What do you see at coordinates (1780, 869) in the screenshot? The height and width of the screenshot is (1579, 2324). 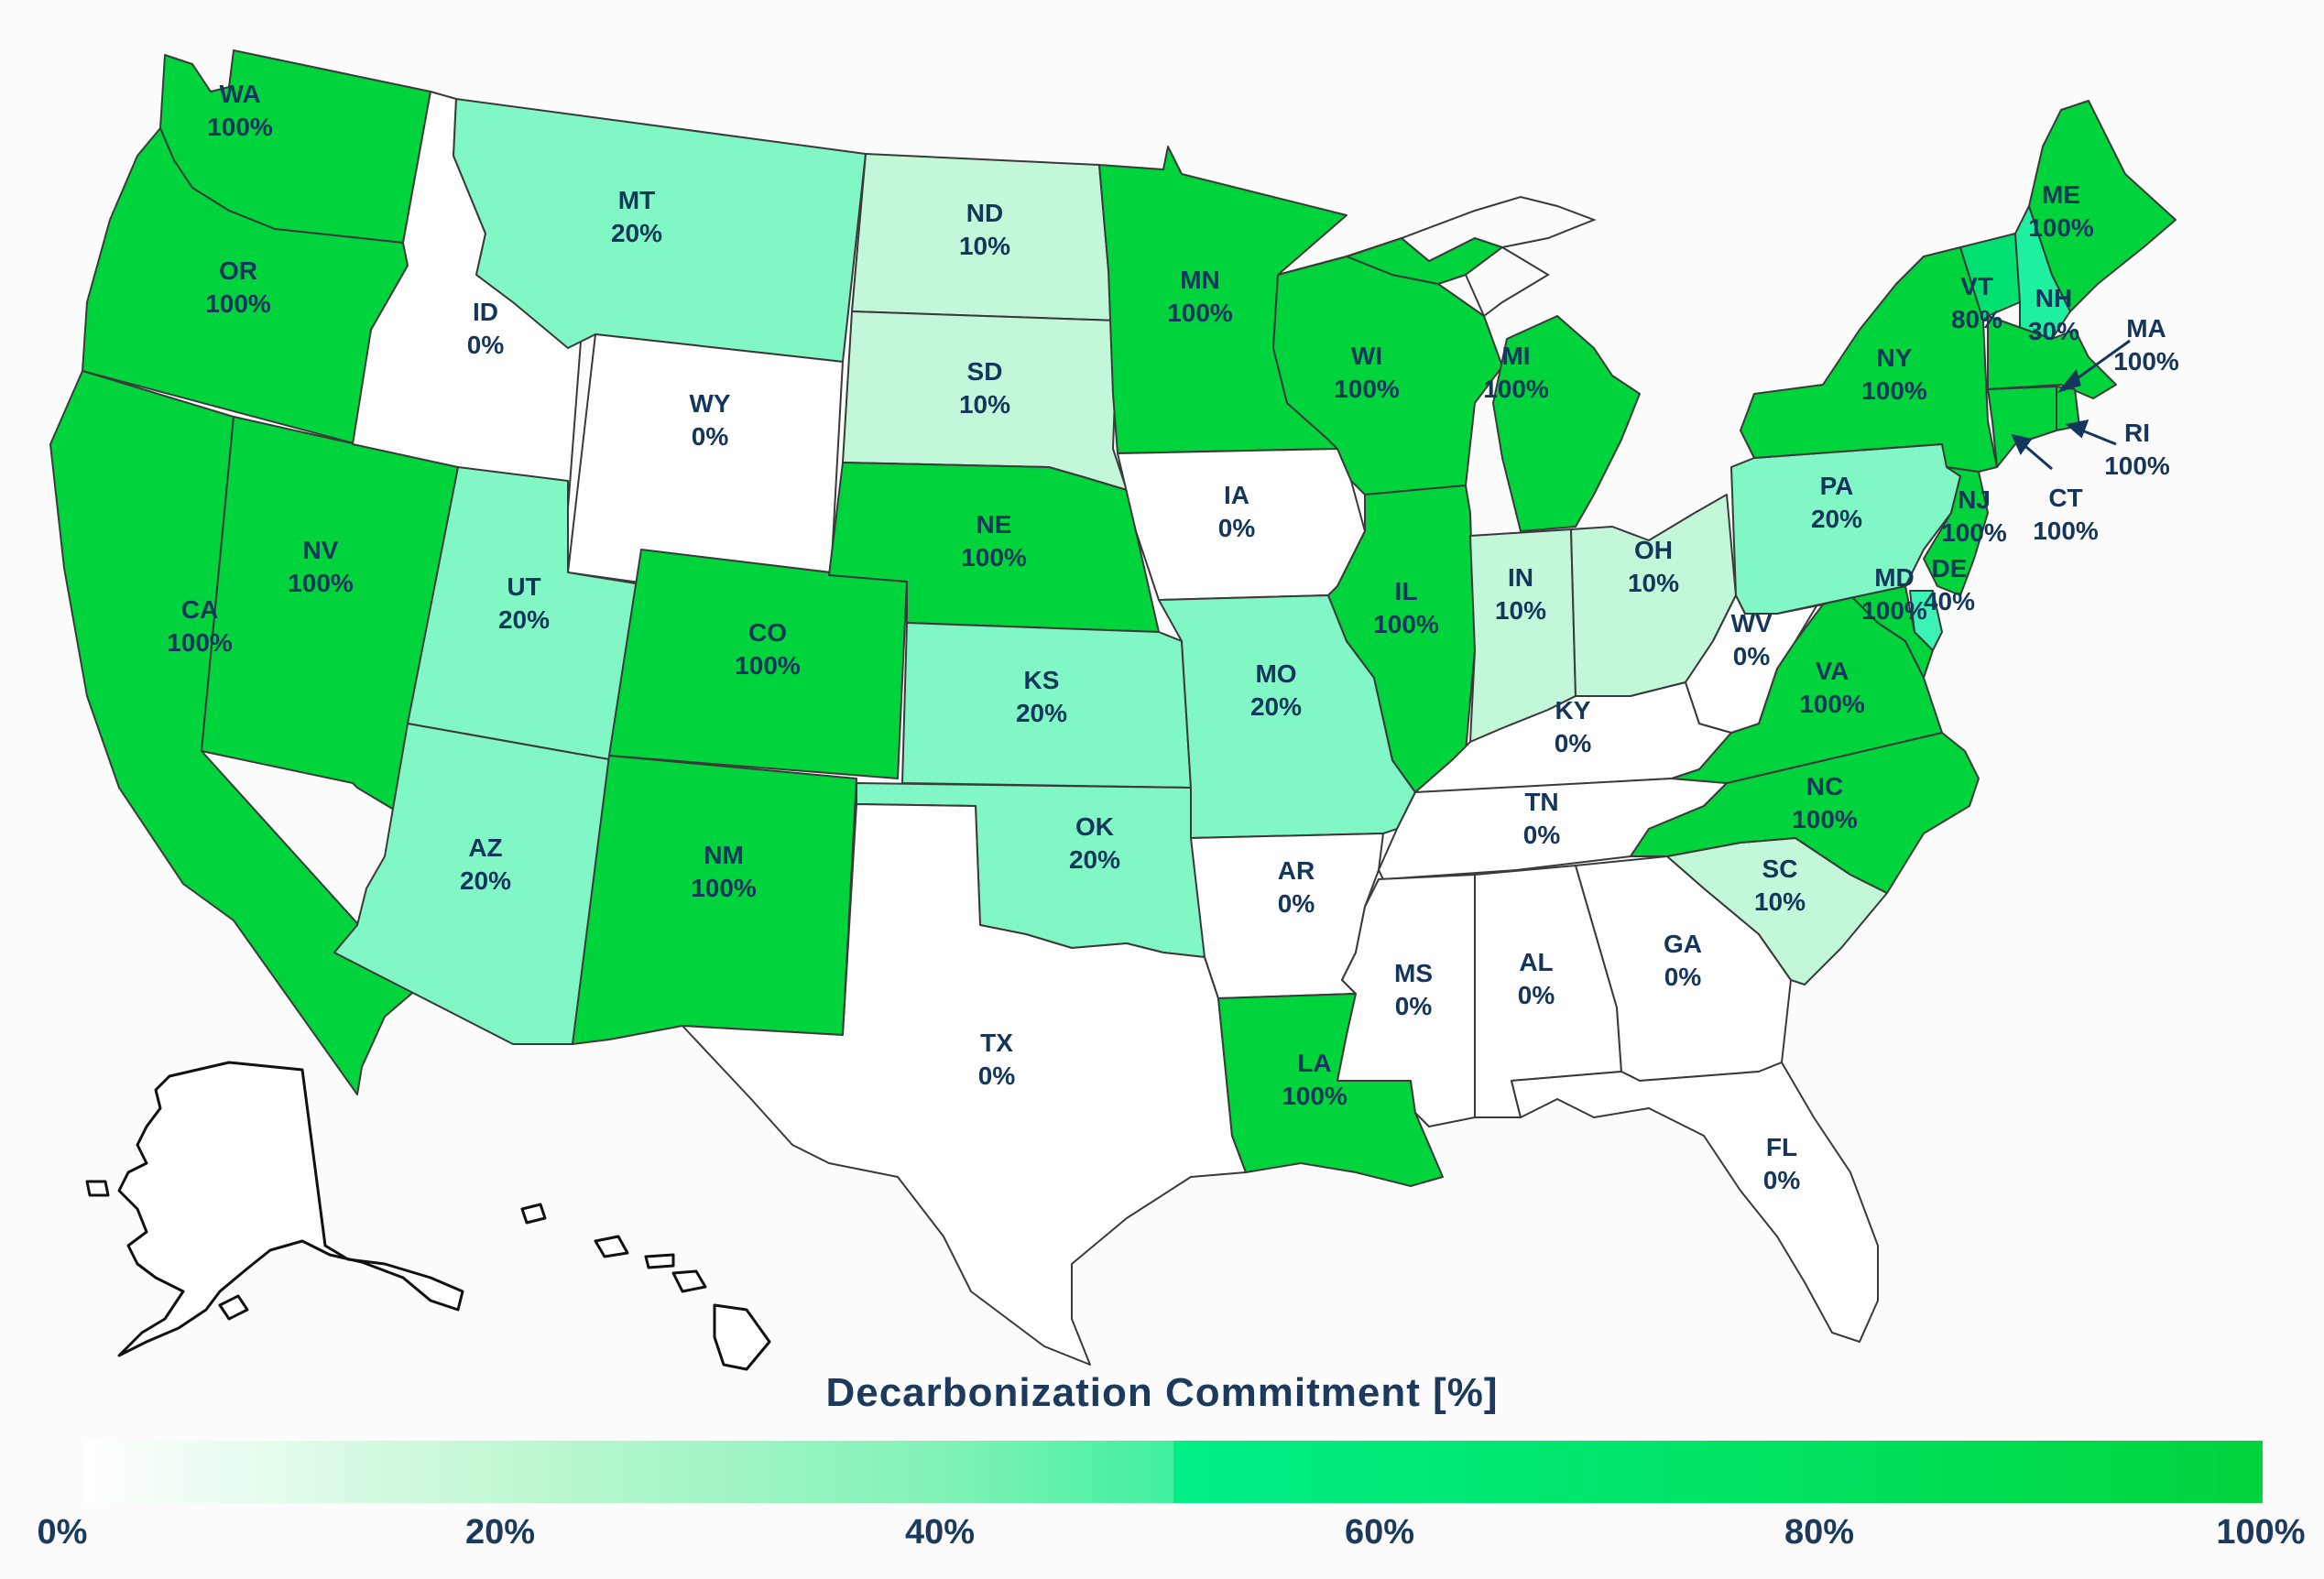 I see `state-label-SC: SC` at bounding box center [1780, 869].